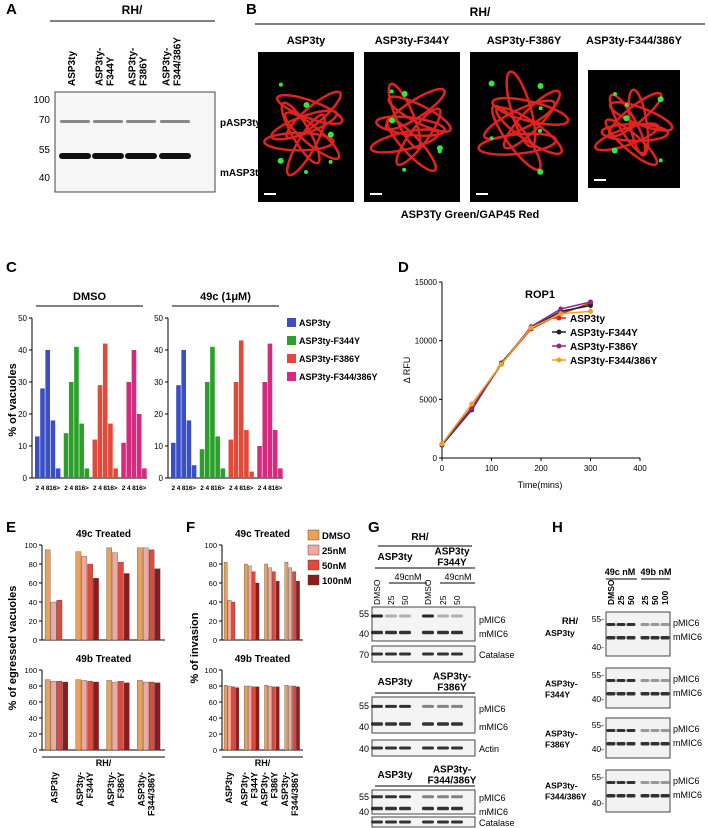  Describe the element at coordinates (251, 9) in the screenshot. I see `panel-label: B` at that location.